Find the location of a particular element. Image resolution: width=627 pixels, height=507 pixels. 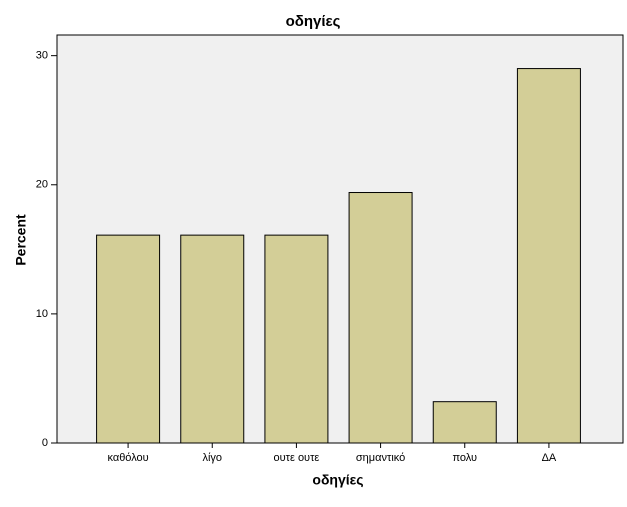

y-tick-label: 30 is located at coordinates (42, 56).